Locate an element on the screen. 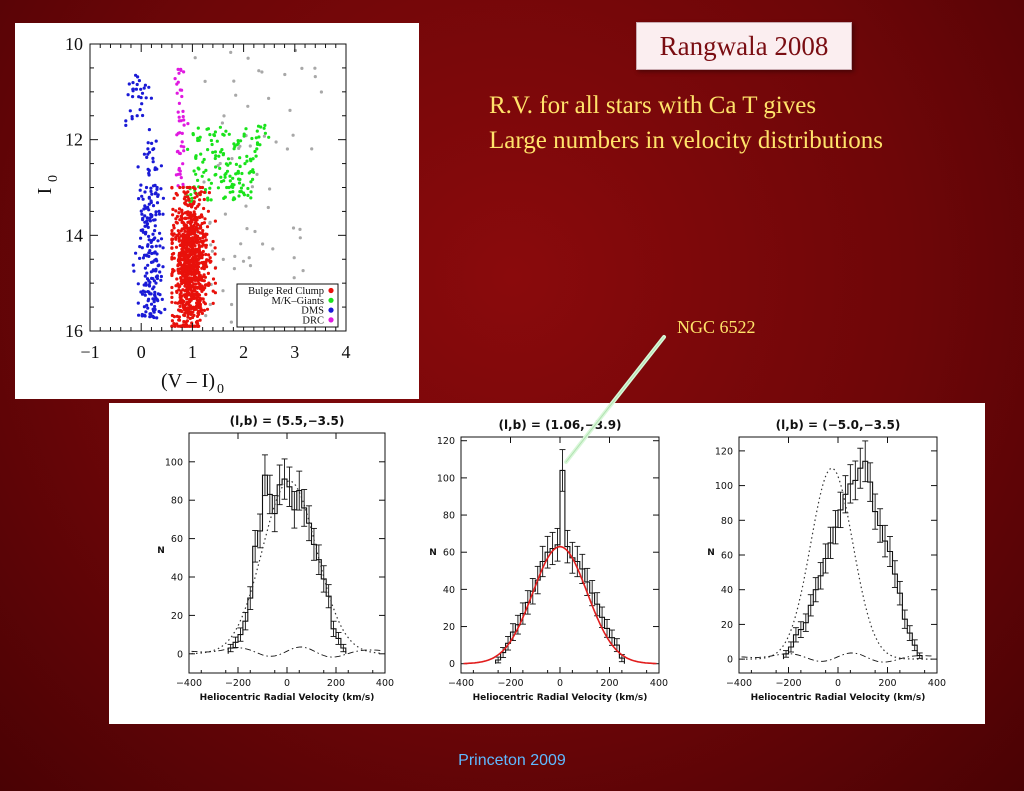 The height and width of the screenshot is (791, 1024). histogram-x-tick-label: −400 is located at coordinates (739, 683).